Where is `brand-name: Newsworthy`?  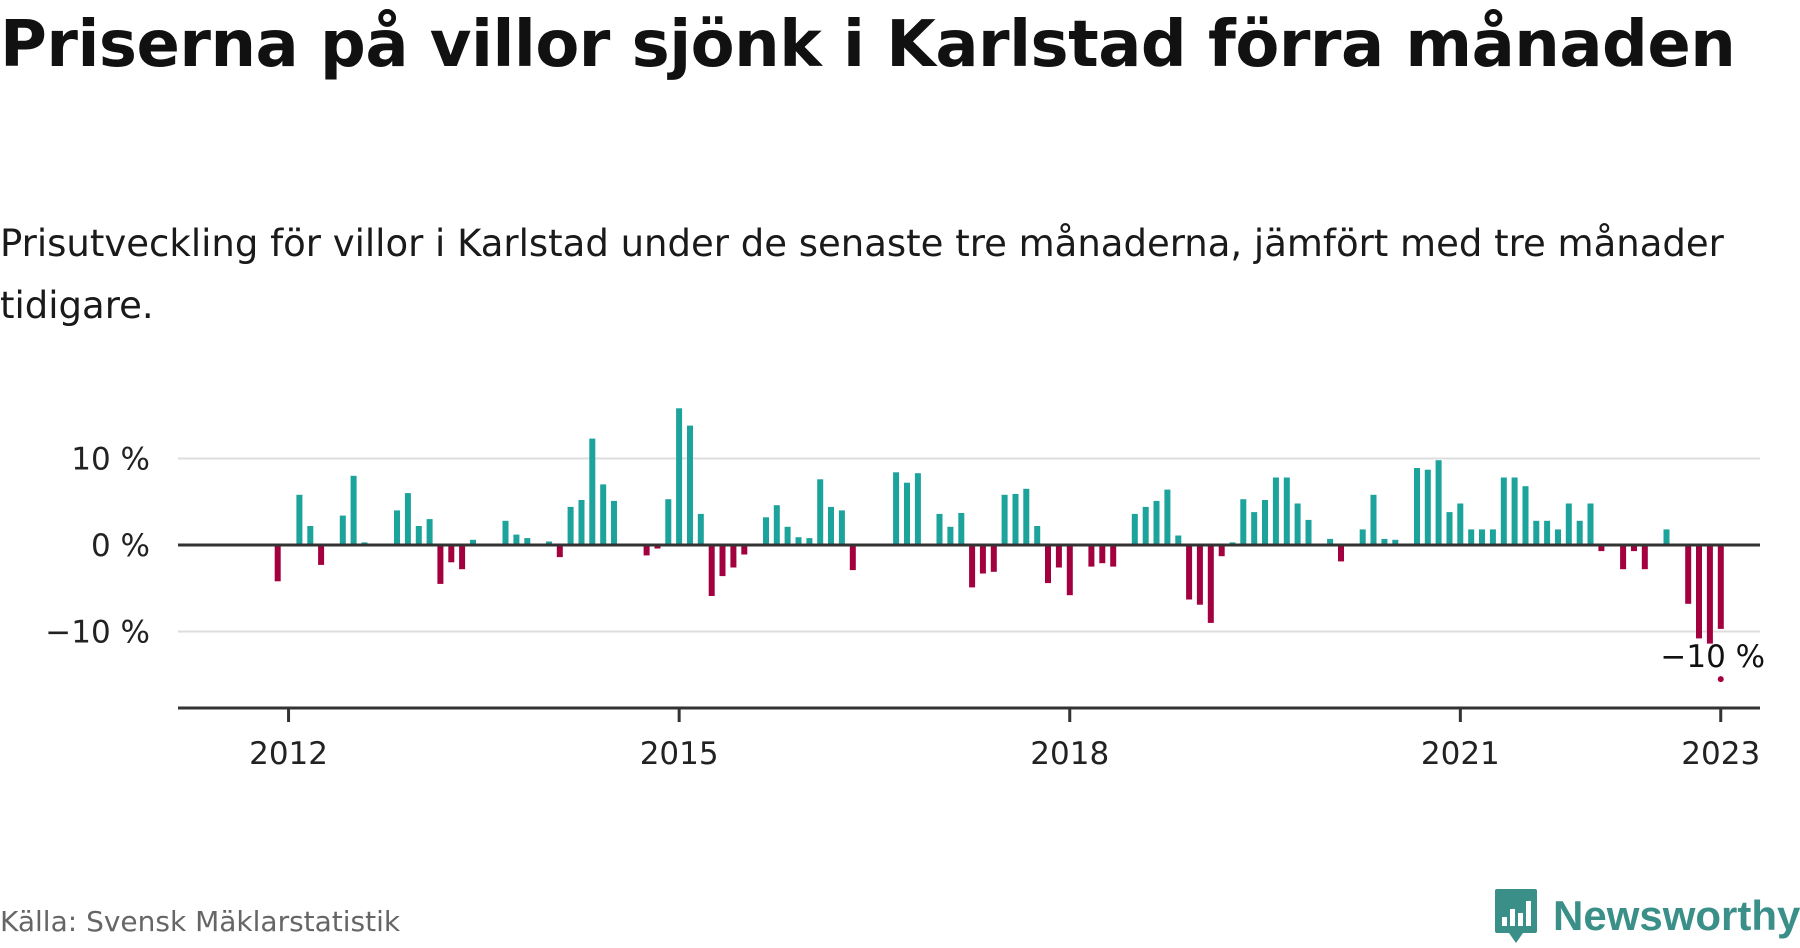
brand-name: Newsworthy is located at coordinates (1676, 915).